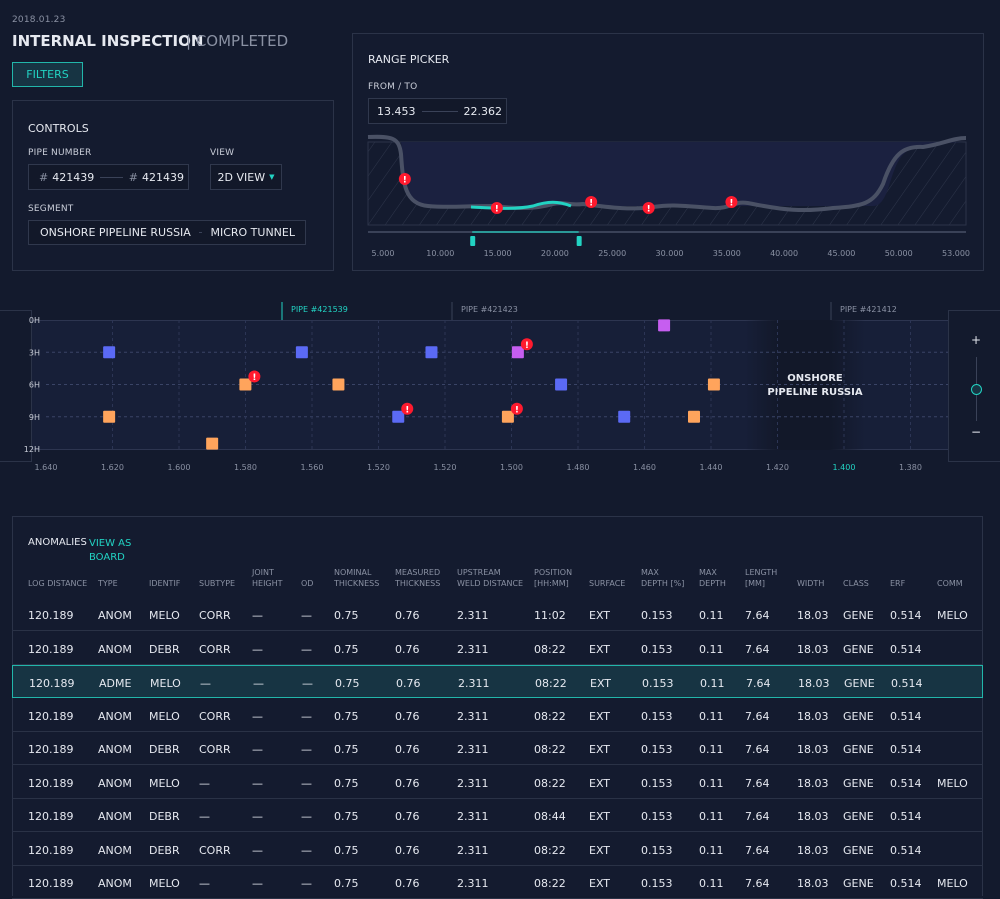  Describe the element at coordinates (757, 783) in the screenshot. I see `table-cell: 7.64` at that location.